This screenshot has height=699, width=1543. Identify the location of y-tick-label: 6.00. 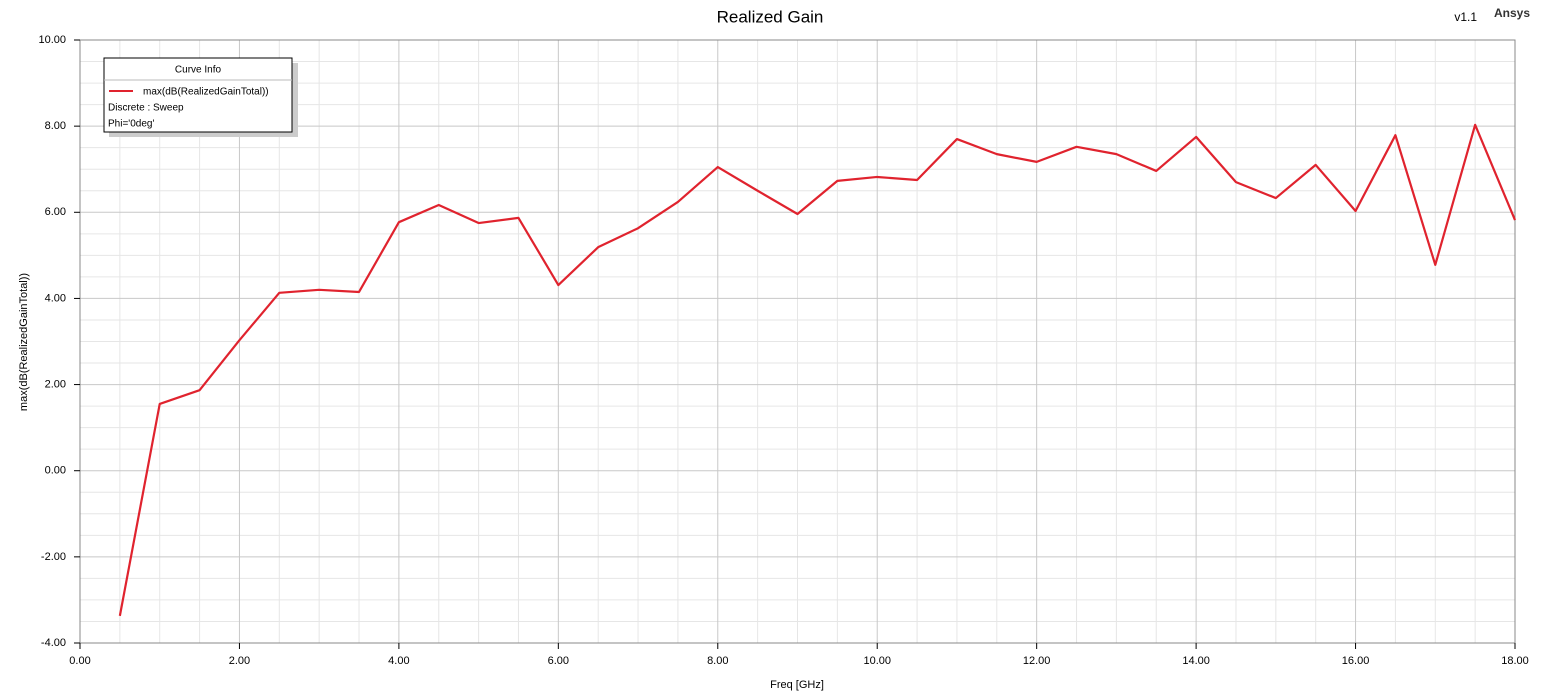
(55, 212).